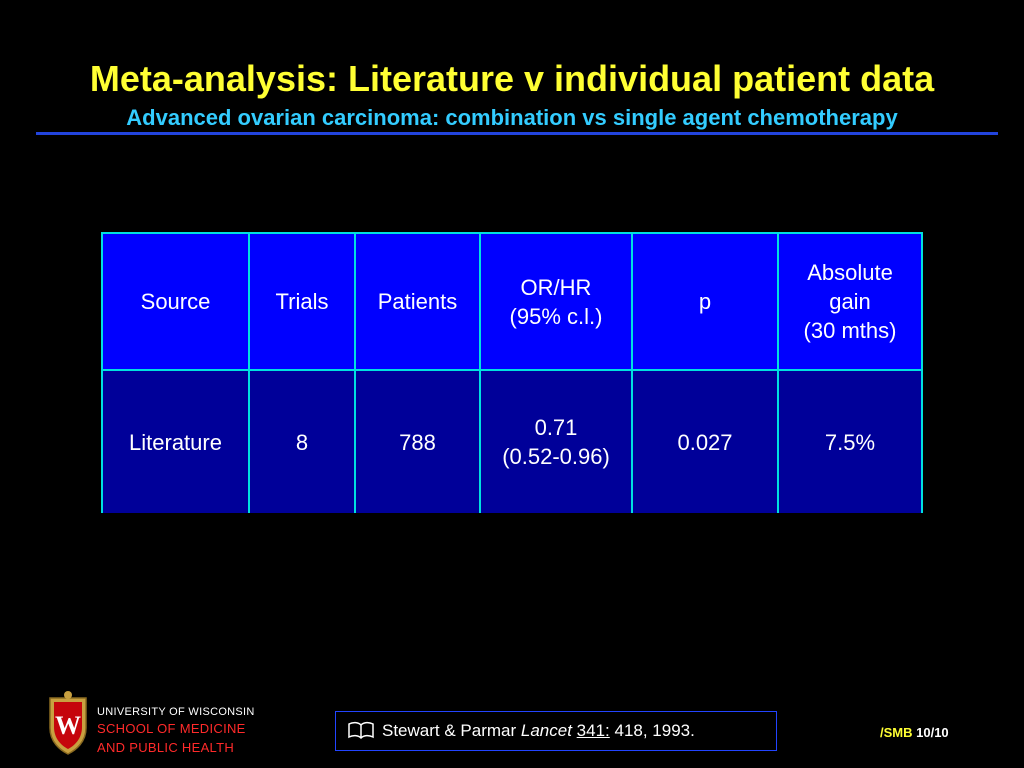 The width and height of the screenshot is (1024, 768). I want to click on cell-patients: 788, so click(417, 441).